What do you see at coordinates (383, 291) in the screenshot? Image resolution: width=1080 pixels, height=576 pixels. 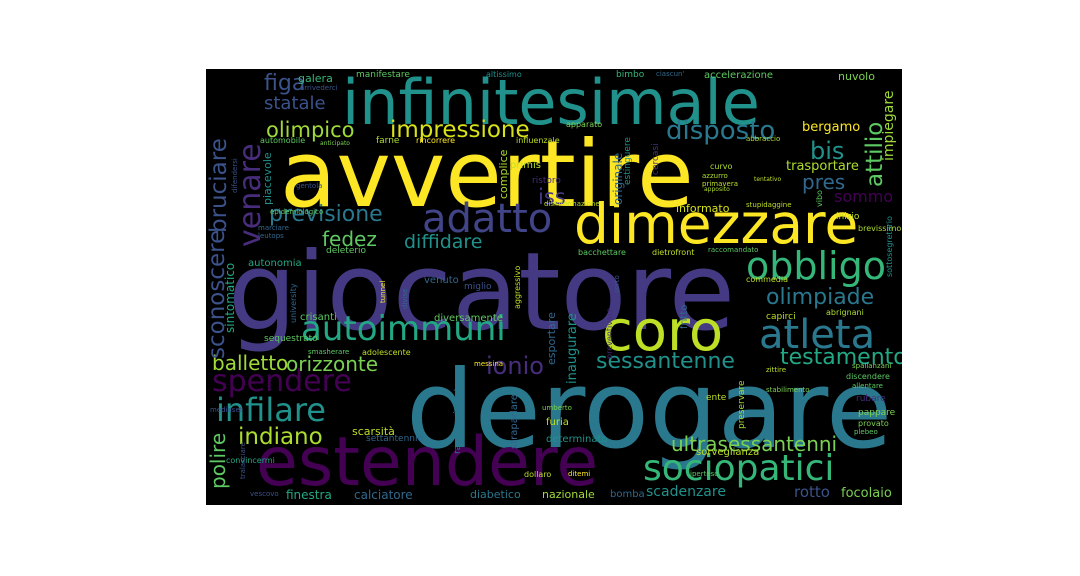 I see `word-tunnel: tunnel` at bounding box center [383, 291].